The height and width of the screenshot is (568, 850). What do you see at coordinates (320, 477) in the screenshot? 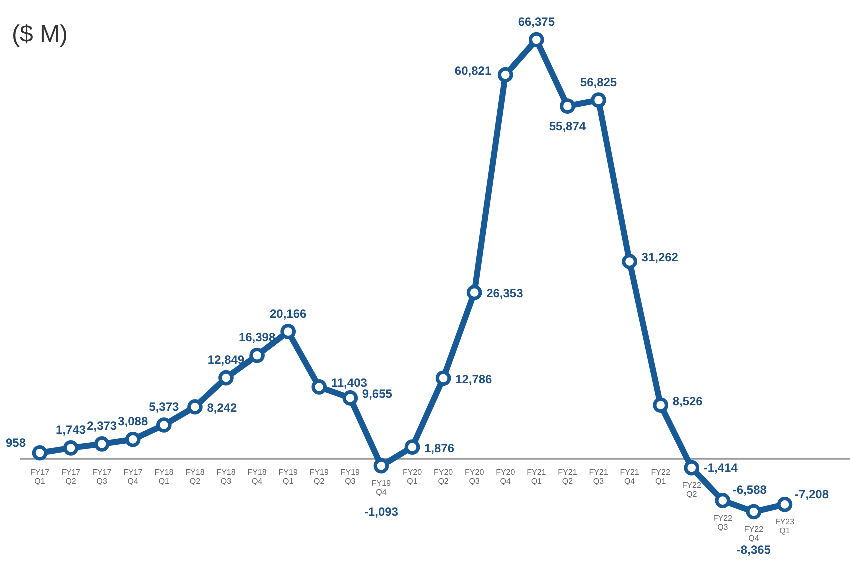
I see `x-tick-label: FY19 Q2` at bounding box center [320, 477].